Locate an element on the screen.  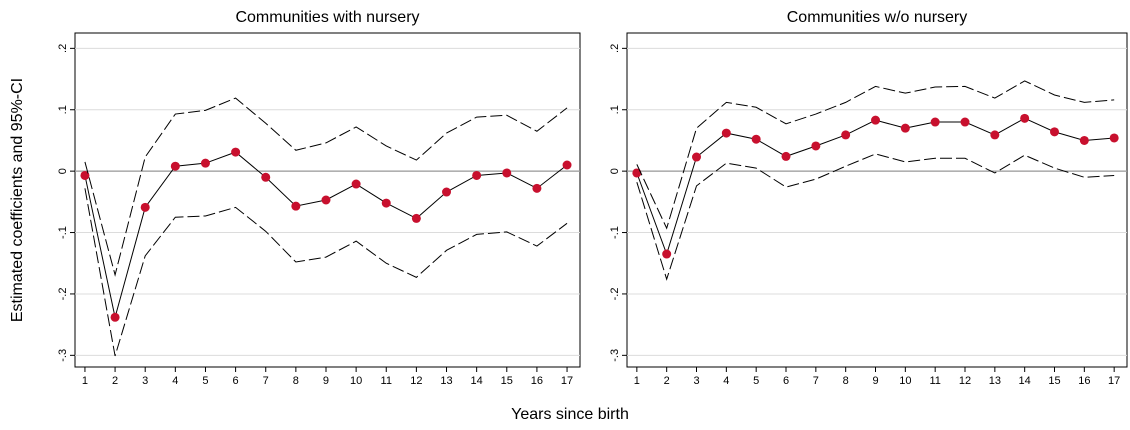
chart-title: Communities with nursery is located at coordinates (327, 17).